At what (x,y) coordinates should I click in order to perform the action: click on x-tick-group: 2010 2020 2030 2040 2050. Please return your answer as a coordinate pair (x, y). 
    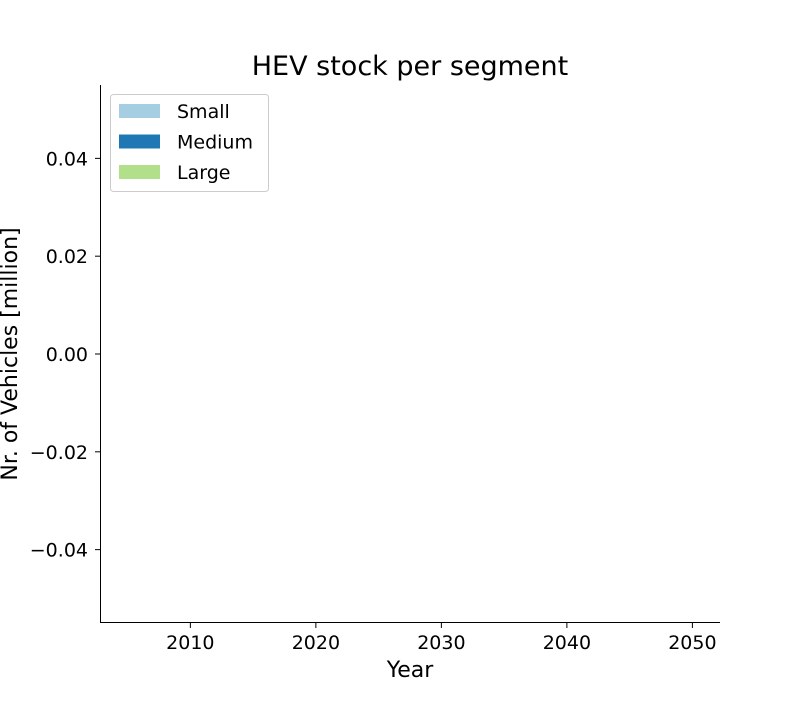
    Looking at the image, I should click on (441, 638).